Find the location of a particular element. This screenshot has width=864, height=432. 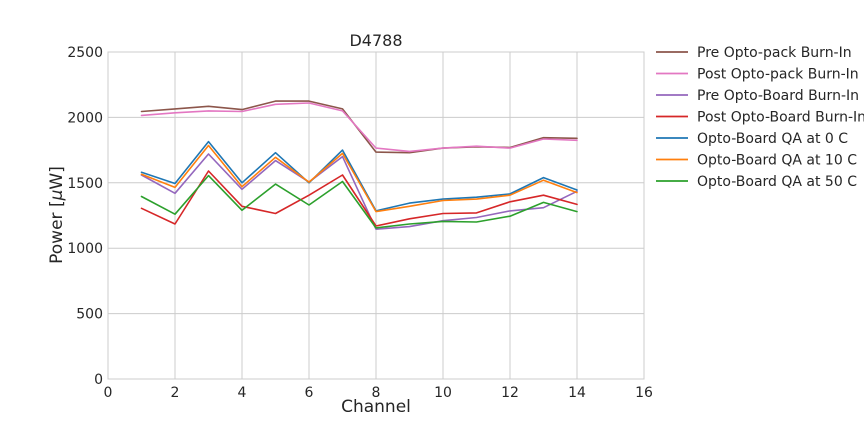

y-tick-label: 0 is located at coordinates (98, 380).